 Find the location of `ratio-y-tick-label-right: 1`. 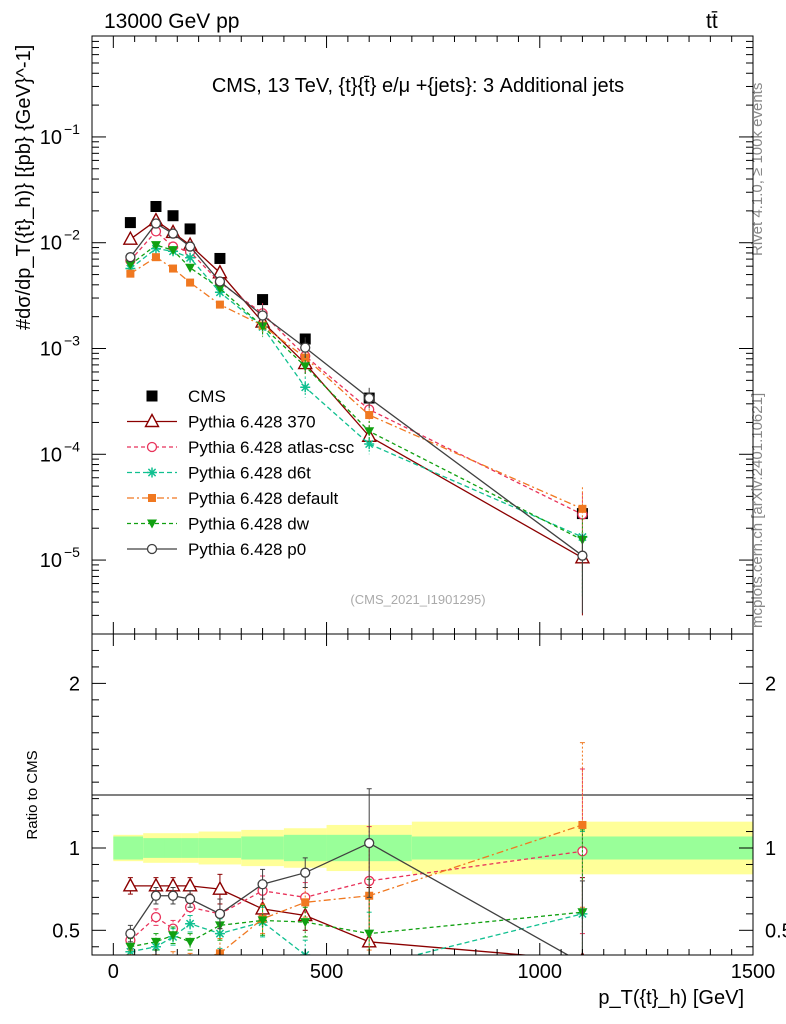

ratio-y-tick-label-right: 1 is located at coordinates (770, 849).